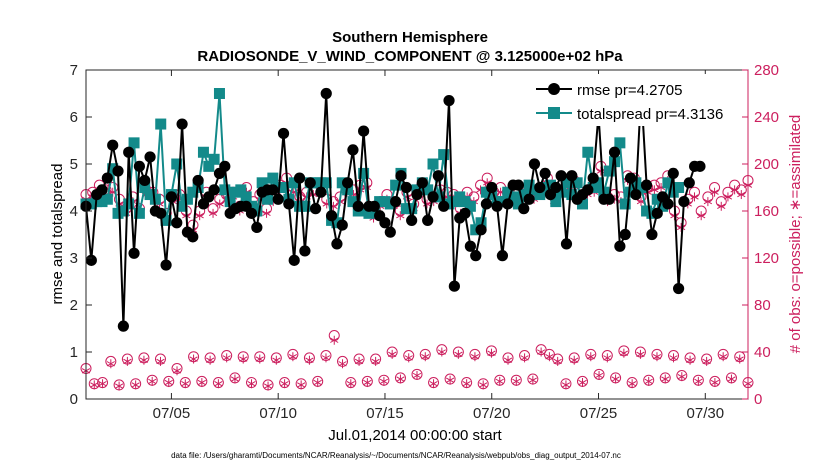  I want to click on y2-tick-label: 40, so click(762, 352).